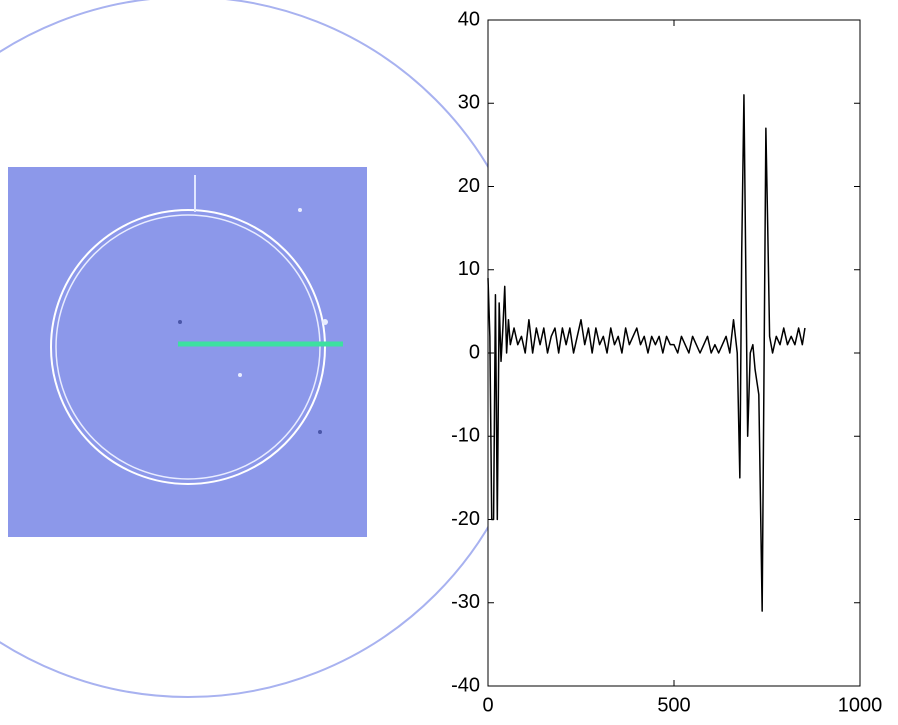 Image resolution: width=898 pixels, height=725 pixels. Describe the element at coordinates (860, 705) in the screenshot. I see `x-tick-label: 1000` at that location.